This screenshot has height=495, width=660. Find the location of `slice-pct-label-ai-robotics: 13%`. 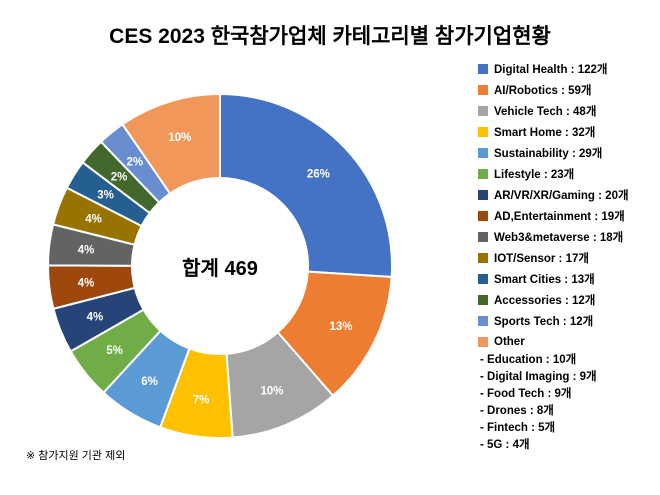

slice-pct-label-ai-robotics: 13% is located at coordinates (340, 327).